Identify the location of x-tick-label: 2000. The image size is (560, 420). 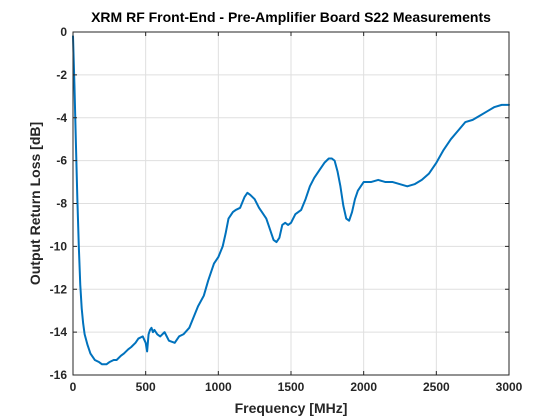
(363, 387).